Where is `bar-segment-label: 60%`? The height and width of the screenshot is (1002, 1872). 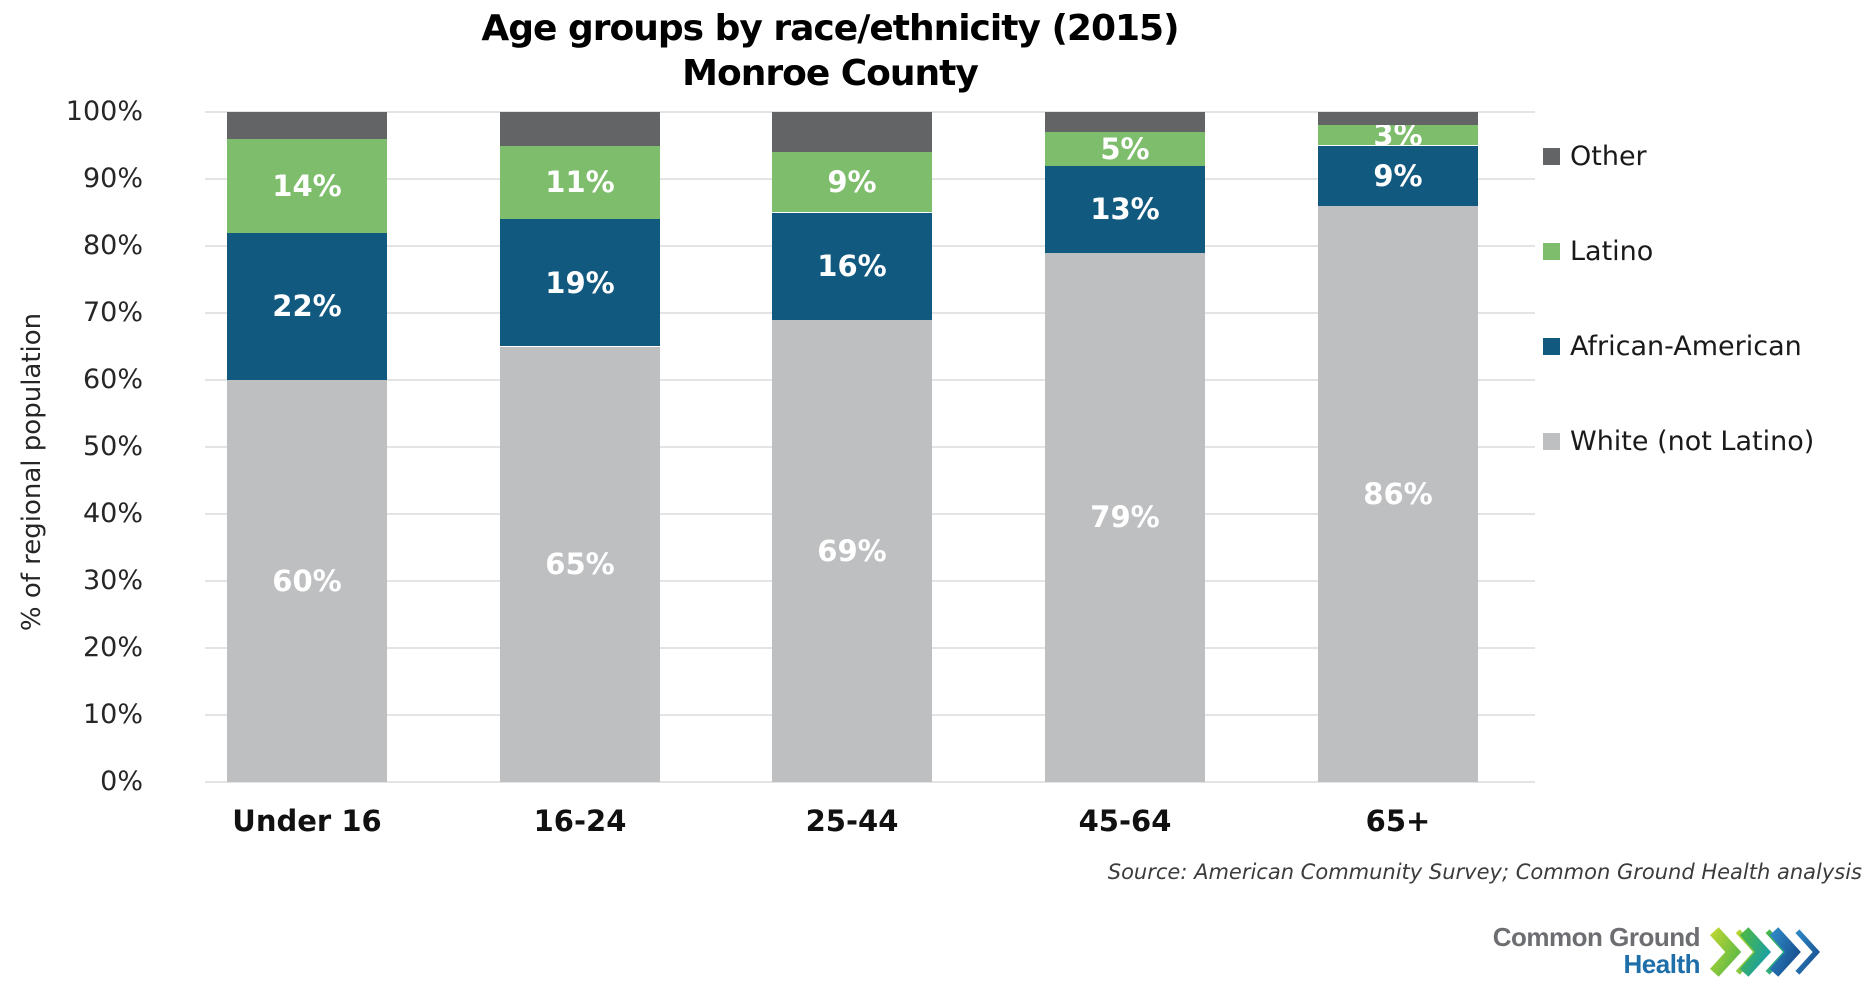 bar-segment-label: 60% is located at coordinates (307, 581).